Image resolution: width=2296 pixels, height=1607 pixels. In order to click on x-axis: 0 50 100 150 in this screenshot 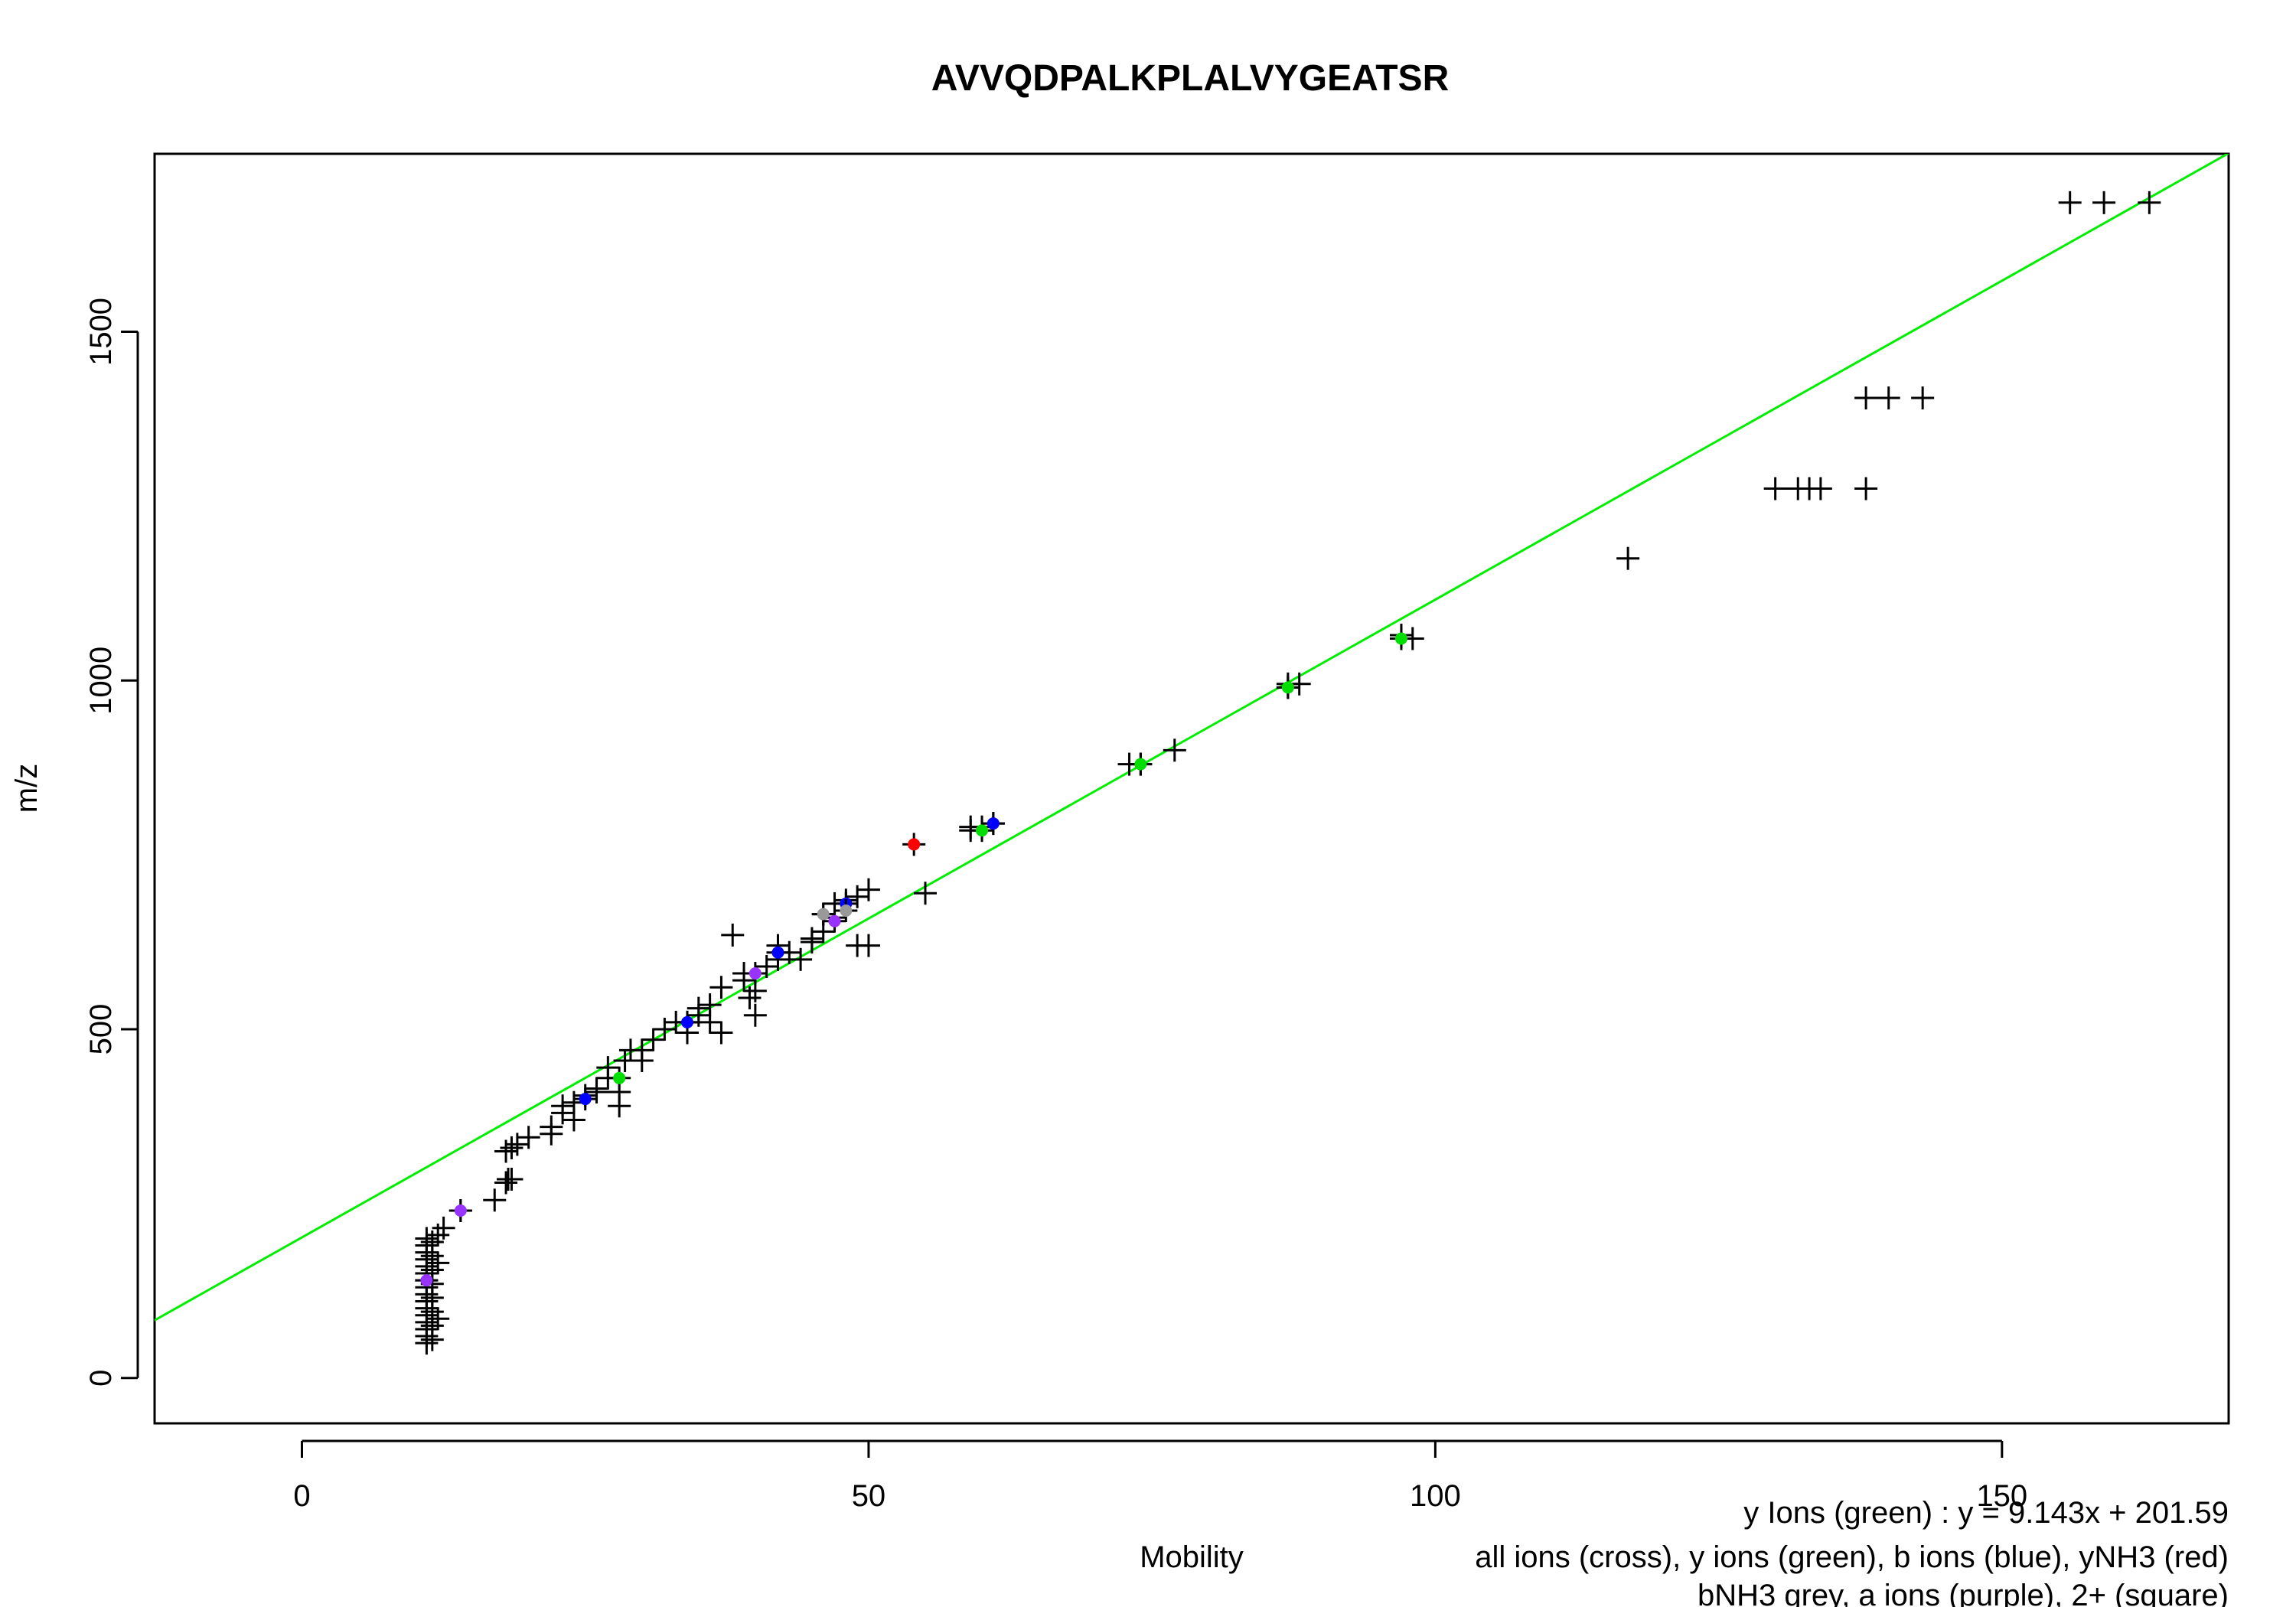, I will do `click(1160, 1476)`.